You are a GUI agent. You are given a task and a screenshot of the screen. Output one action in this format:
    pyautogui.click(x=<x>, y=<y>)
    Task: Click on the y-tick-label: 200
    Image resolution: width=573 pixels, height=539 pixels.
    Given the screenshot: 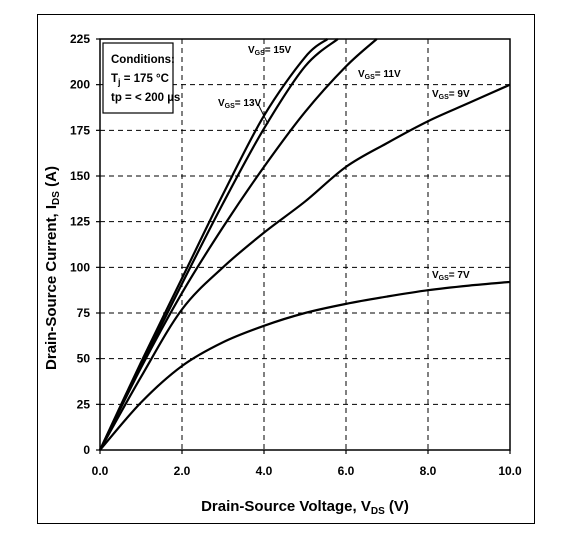 What is the action you would take?
    pyautogui.click(x=80, y=85)
    